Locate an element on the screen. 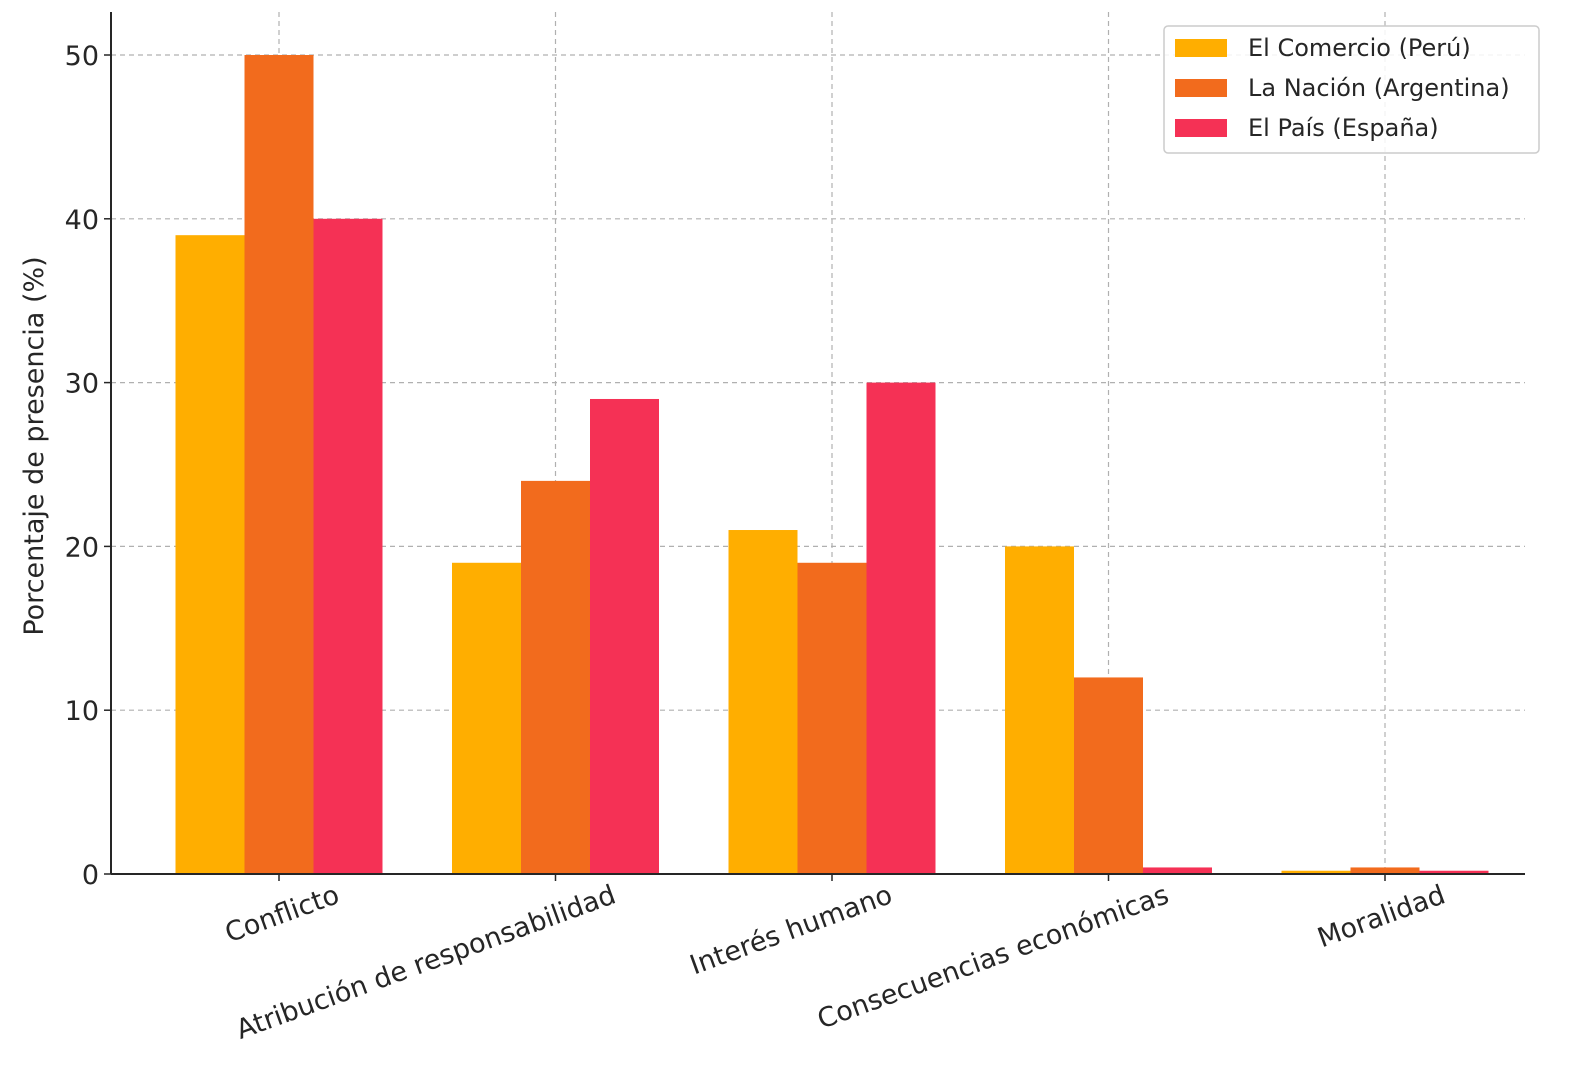 This screenshot has width=1577, height=1086. y-tick-label: 20 is located at coordinates (82, 547).